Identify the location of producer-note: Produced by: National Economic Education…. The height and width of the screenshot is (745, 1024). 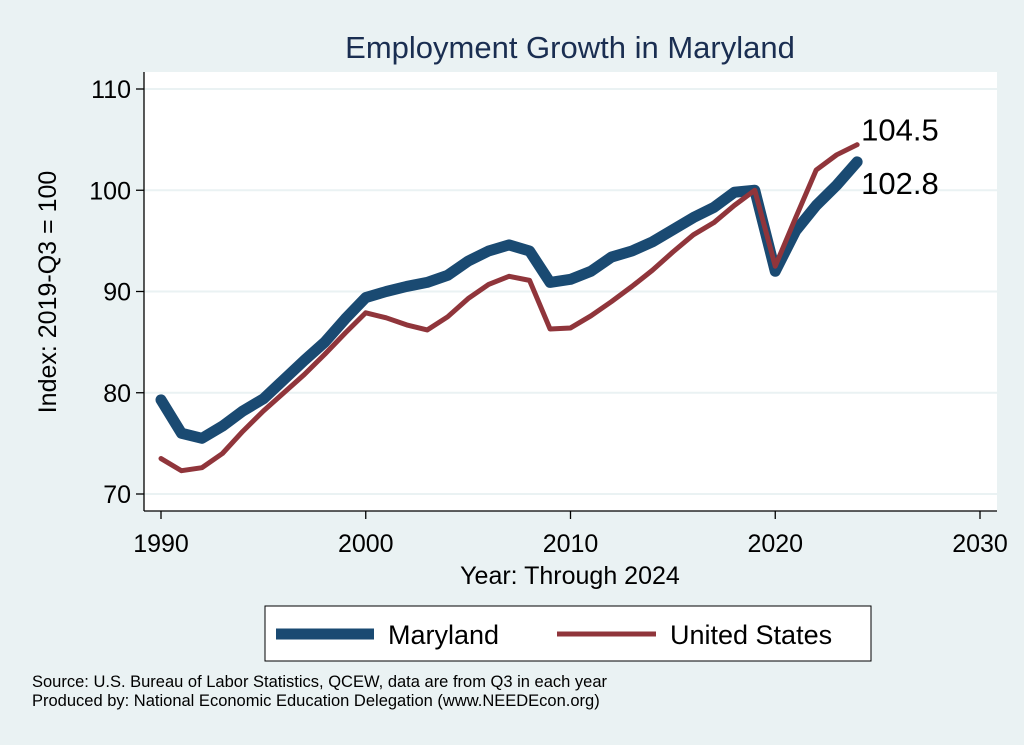
(316, 701).